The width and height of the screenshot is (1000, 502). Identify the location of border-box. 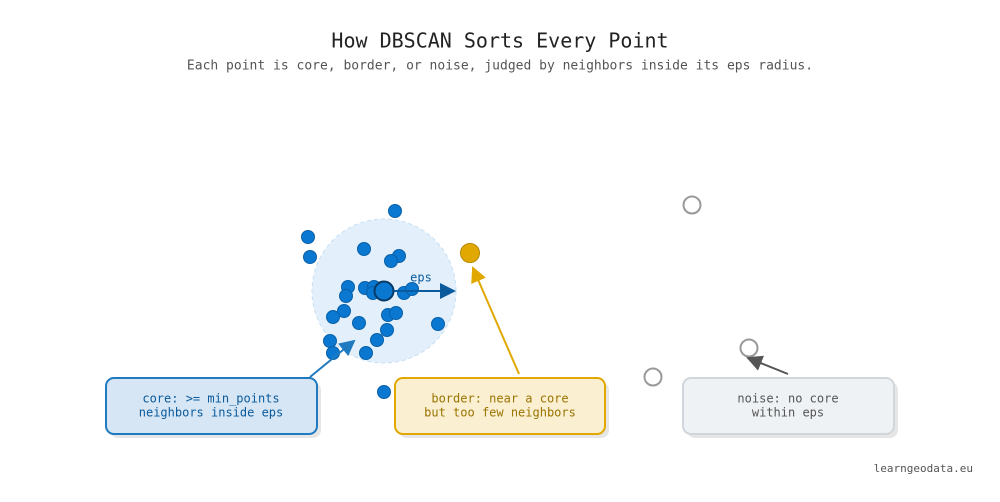
(500, 406).